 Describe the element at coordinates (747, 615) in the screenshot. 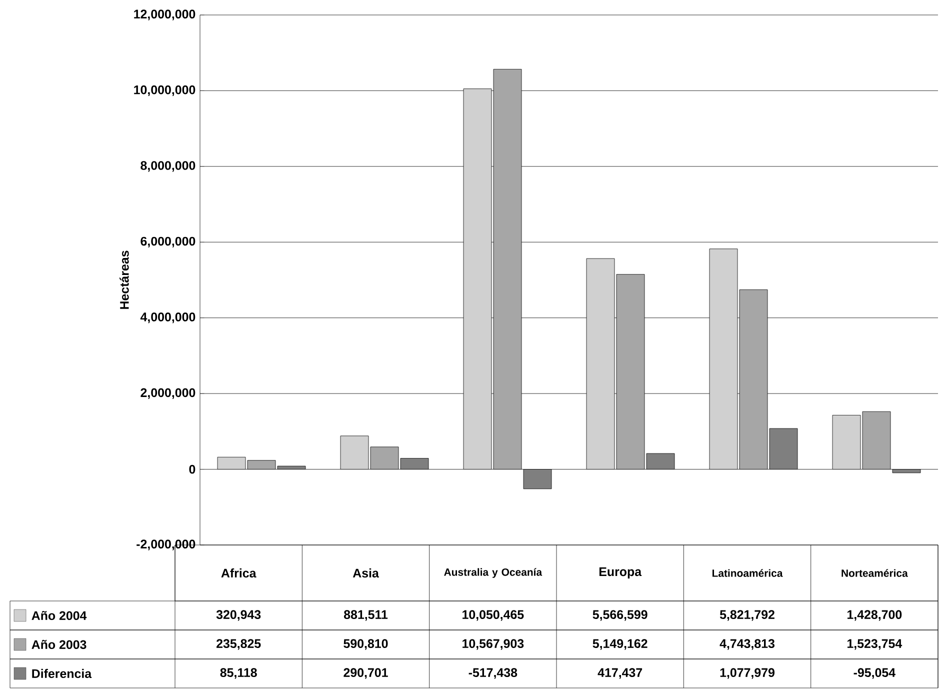

I see `data-label: 5,821,792` at that location.